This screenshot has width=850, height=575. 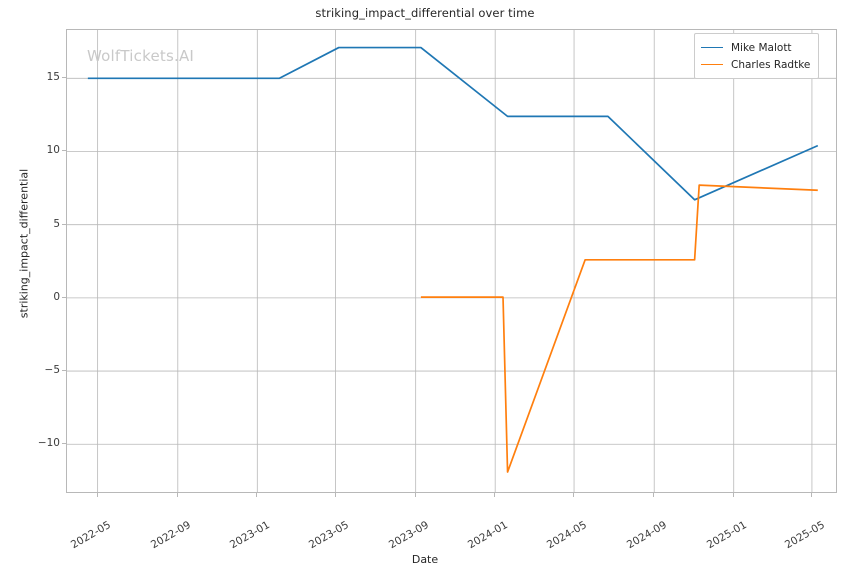 What do you see at coordinates (90, 535) in the screenshot?
I see `x-tick-label: 2022-05` at bounding box center [90, 535].